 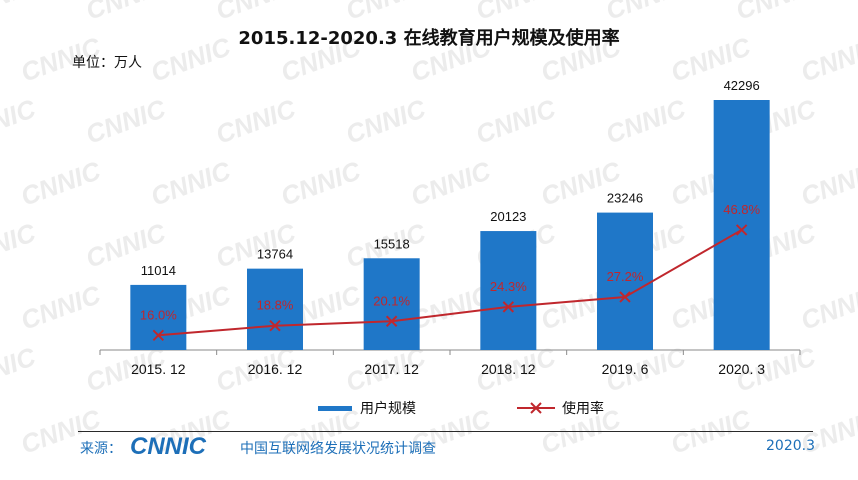 What do you see at coordinates (625, 198) in the screenshot?
I see `bar-value-label: 23246` at bounding box center [625, 198].